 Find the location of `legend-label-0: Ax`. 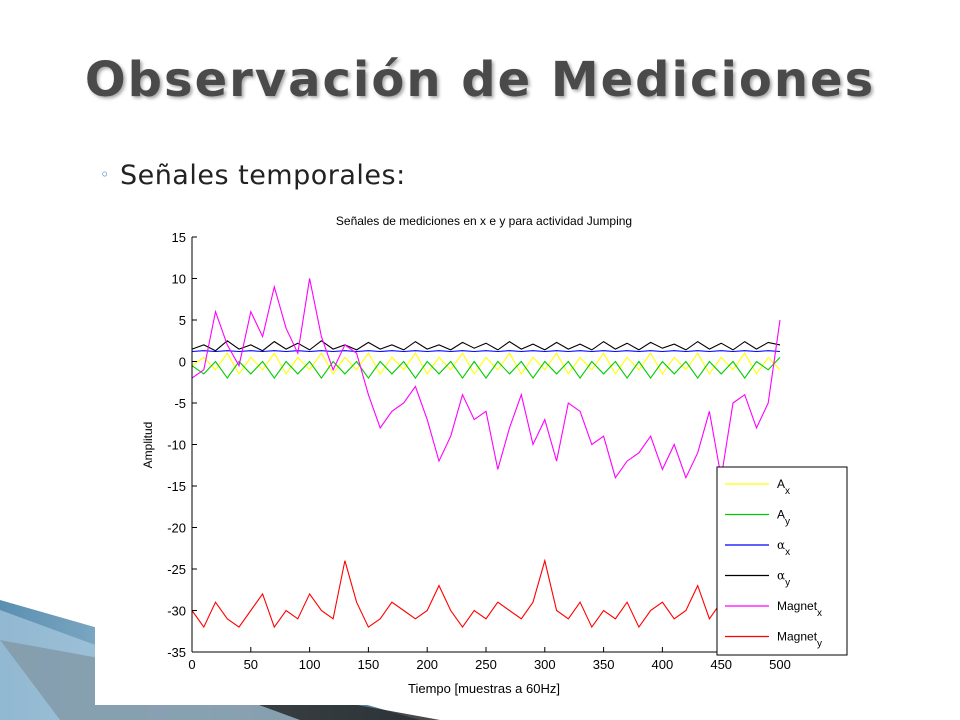

legend-label-0: Ax is located at coordinates (783, 487).